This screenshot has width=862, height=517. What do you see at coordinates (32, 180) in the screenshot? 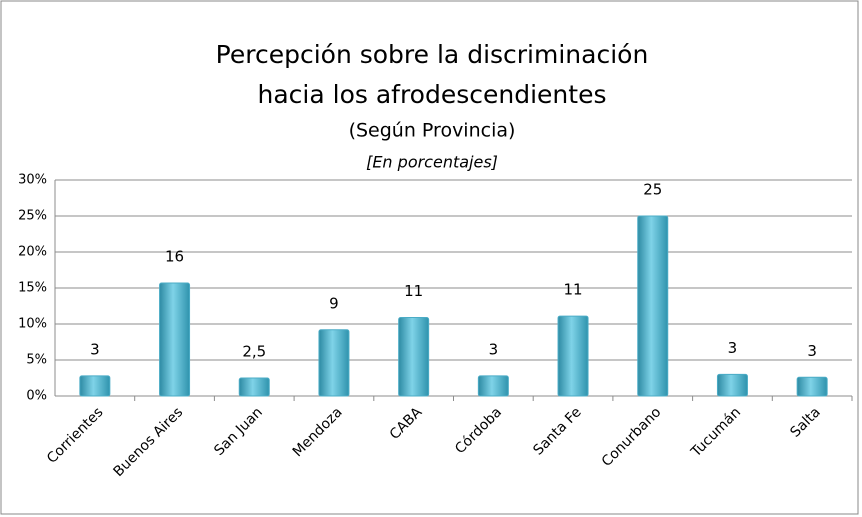
I see `y-tick-label: 30%` at bounding box center [32, 180].